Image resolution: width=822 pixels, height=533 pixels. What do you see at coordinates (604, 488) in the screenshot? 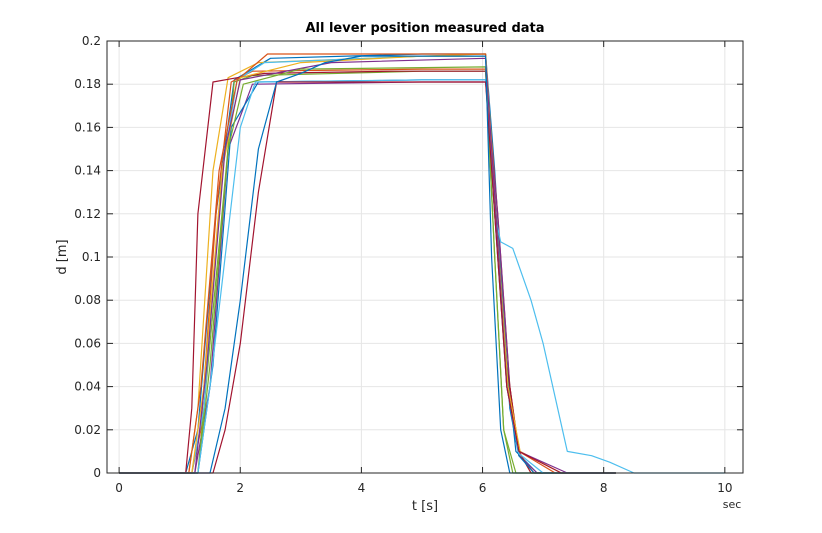
I see `x-tick-label: 8` at bounding box center [604, 488].